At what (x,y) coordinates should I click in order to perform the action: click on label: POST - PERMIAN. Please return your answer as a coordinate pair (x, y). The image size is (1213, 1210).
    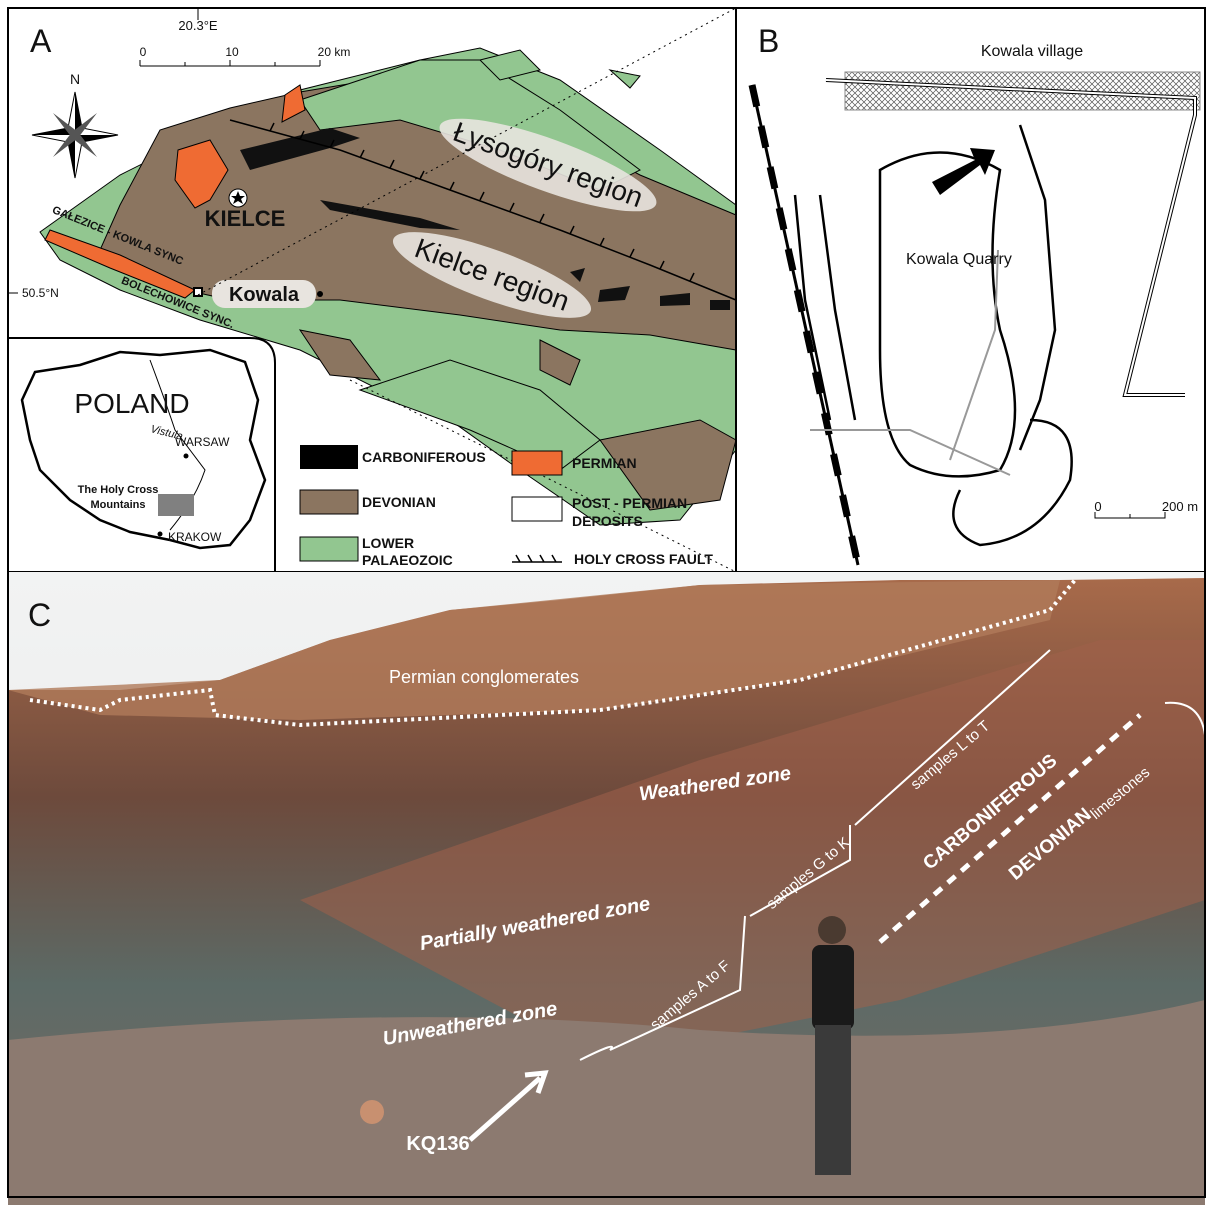
    Looking at the image, I should click on (629, 503).